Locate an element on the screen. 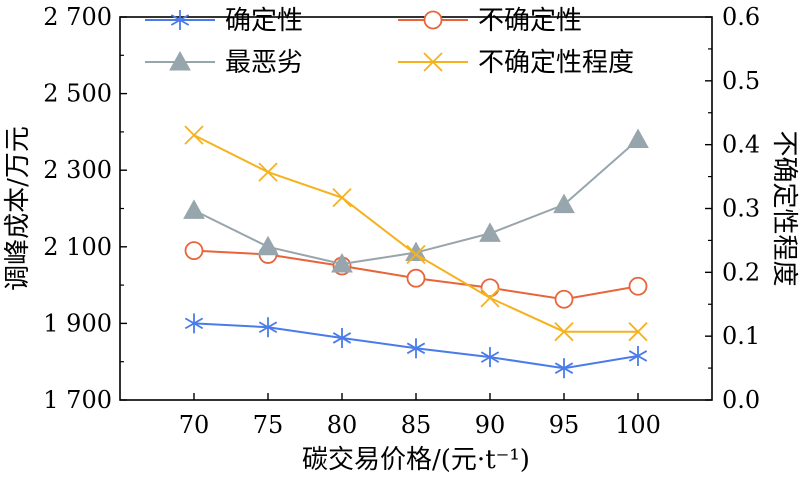 This screenshot has height=483, width=800. x-axis-title: 碳交易价格/(元·t⁻¹) is located at coordinates (416, 460).